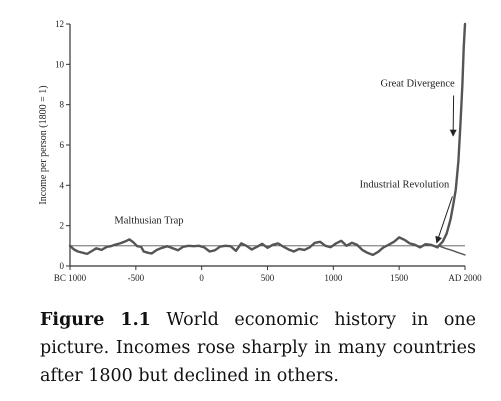  Describe the element at coordinates (405, 184) in the screenshot. I see `annotation-label: Industrial Revolution` at that location.